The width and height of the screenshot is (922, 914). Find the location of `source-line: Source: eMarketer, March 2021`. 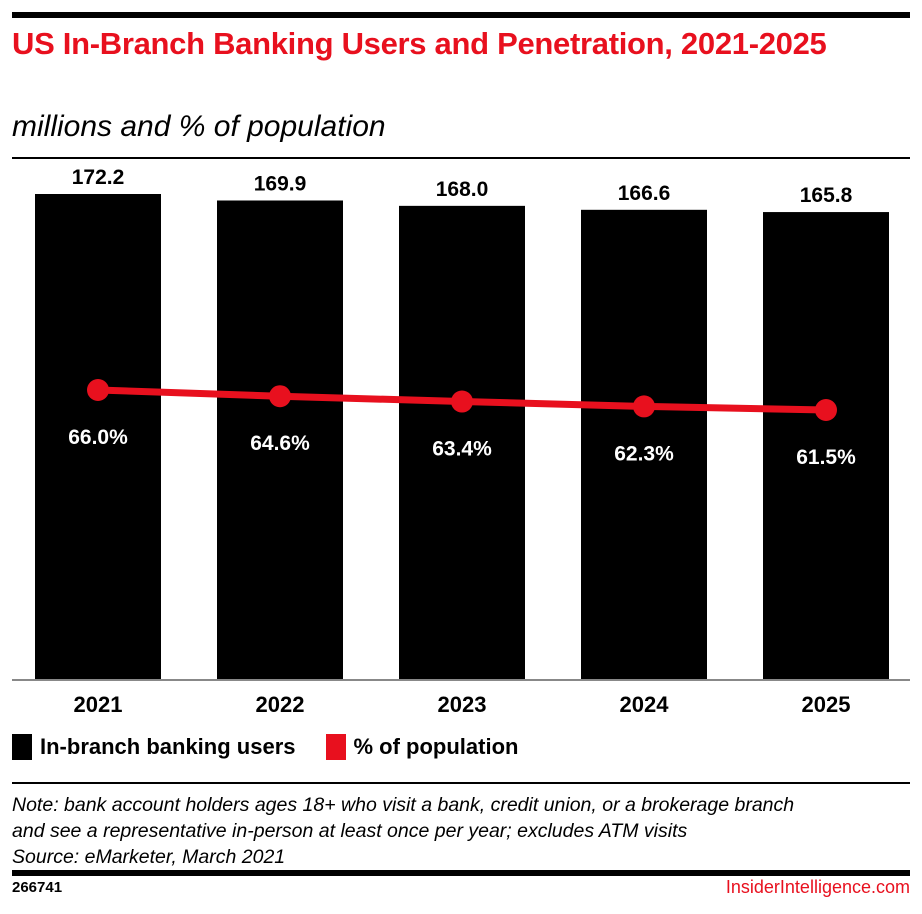

source-line: Source: eMarketer, March 2021 is located at coordinates (149, 857).